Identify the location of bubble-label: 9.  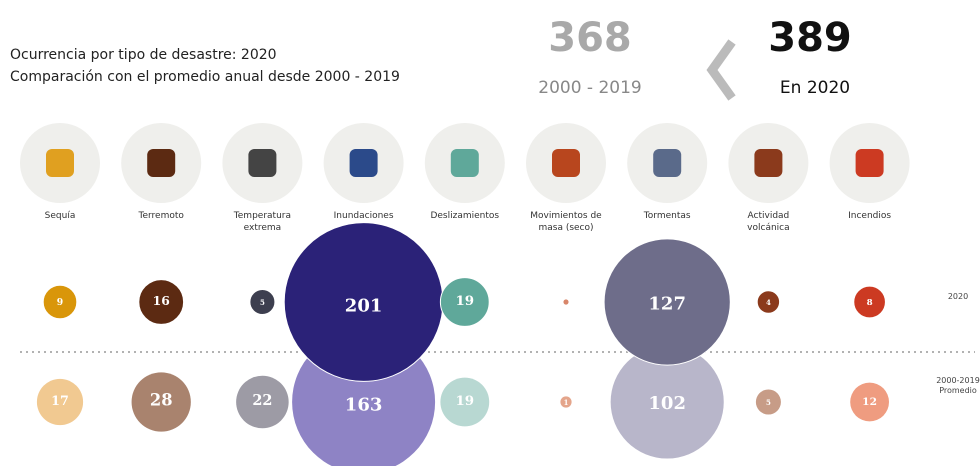
(60, 302).